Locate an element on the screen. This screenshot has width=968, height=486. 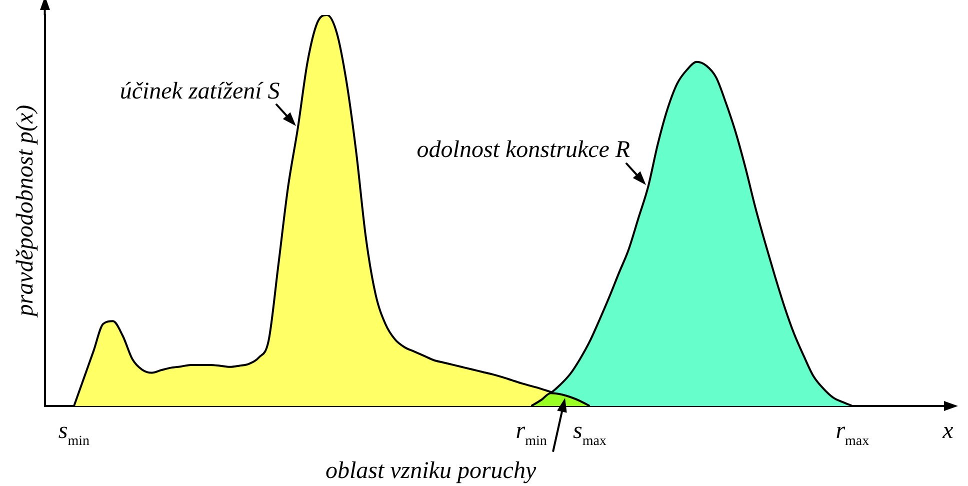
series-label: odolnost konstrukce R is located at coordinates (523, 150).